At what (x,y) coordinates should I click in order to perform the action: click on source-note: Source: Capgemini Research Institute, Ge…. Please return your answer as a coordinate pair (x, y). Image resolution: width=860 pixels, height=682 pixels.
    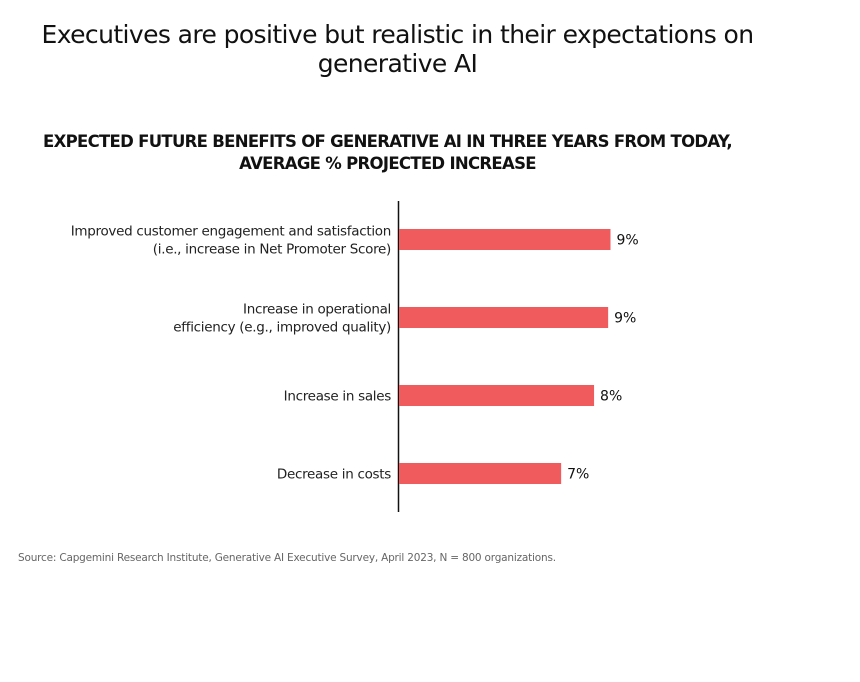
    Looking at the image, I should click on (287, 558).